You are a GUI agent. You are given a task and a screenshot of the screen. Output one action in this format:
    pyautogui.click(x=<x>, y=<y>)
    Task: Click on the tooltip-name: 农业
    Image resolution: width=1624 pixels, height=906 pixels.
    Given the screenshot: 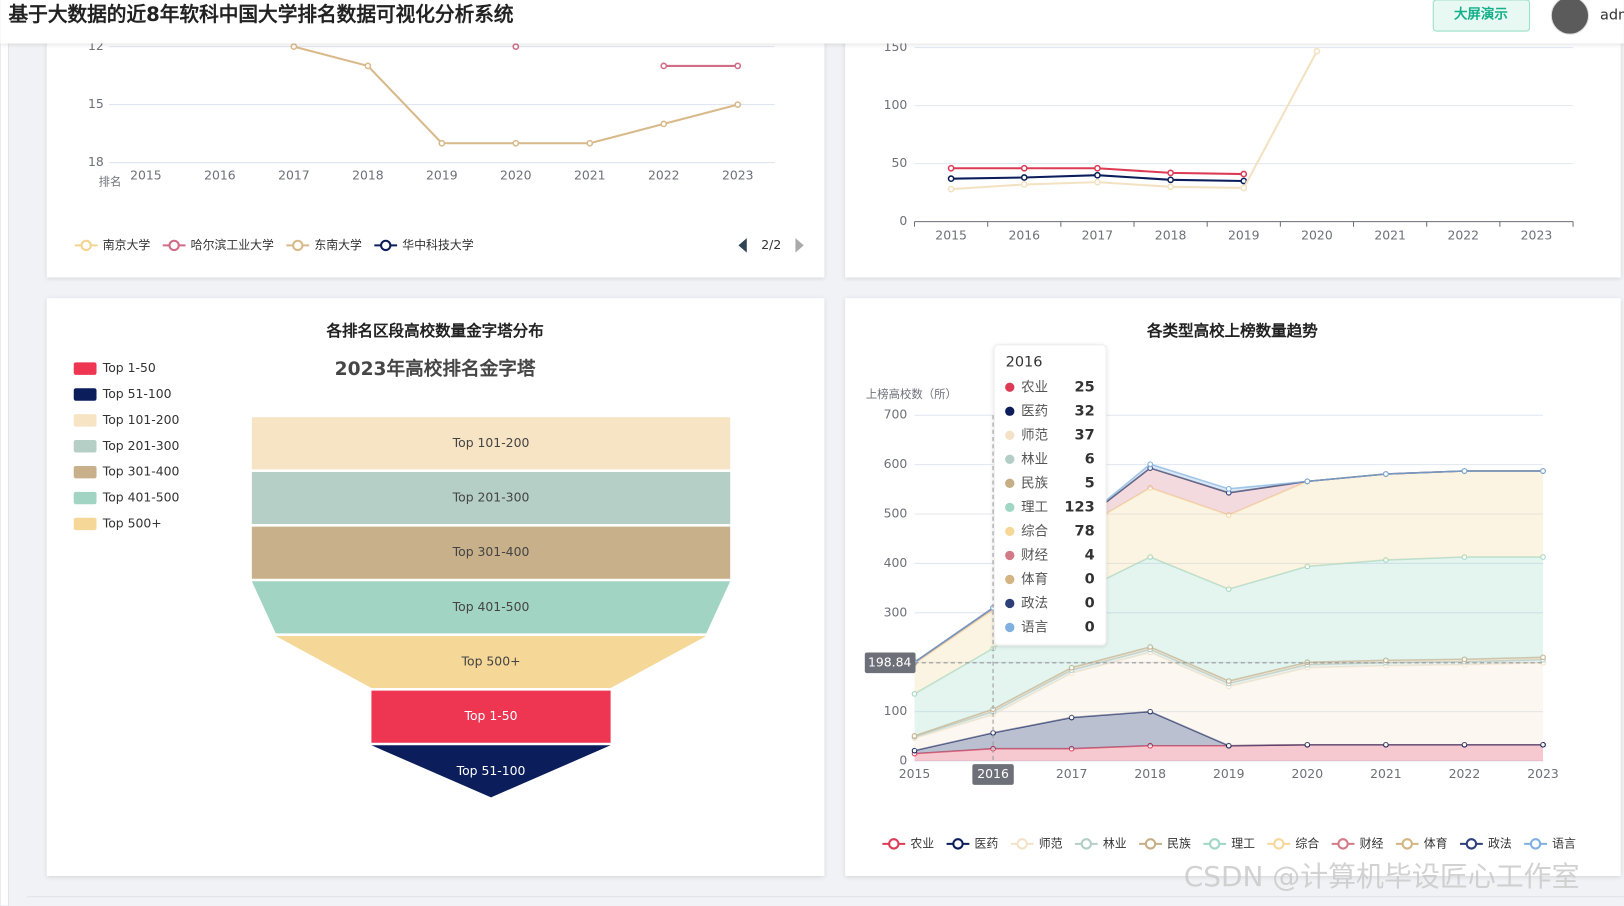 What is the action you would take?
    pyautogui.click(x=1034, y=387)
    